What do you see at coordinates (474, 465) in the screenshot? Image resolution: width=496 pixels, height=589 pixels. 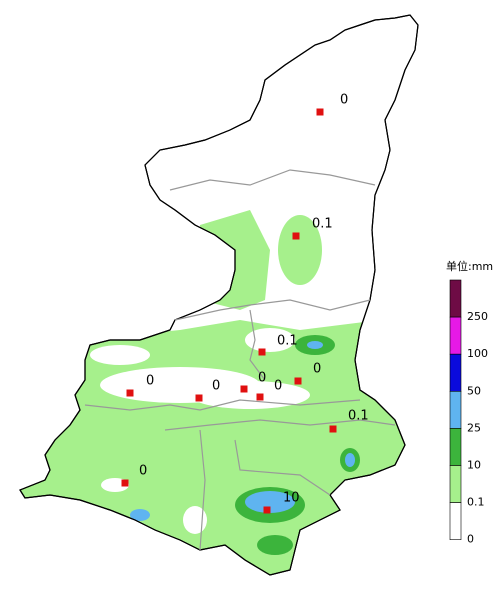 I see `legend-label: 10` at bounding box center [474, 465].